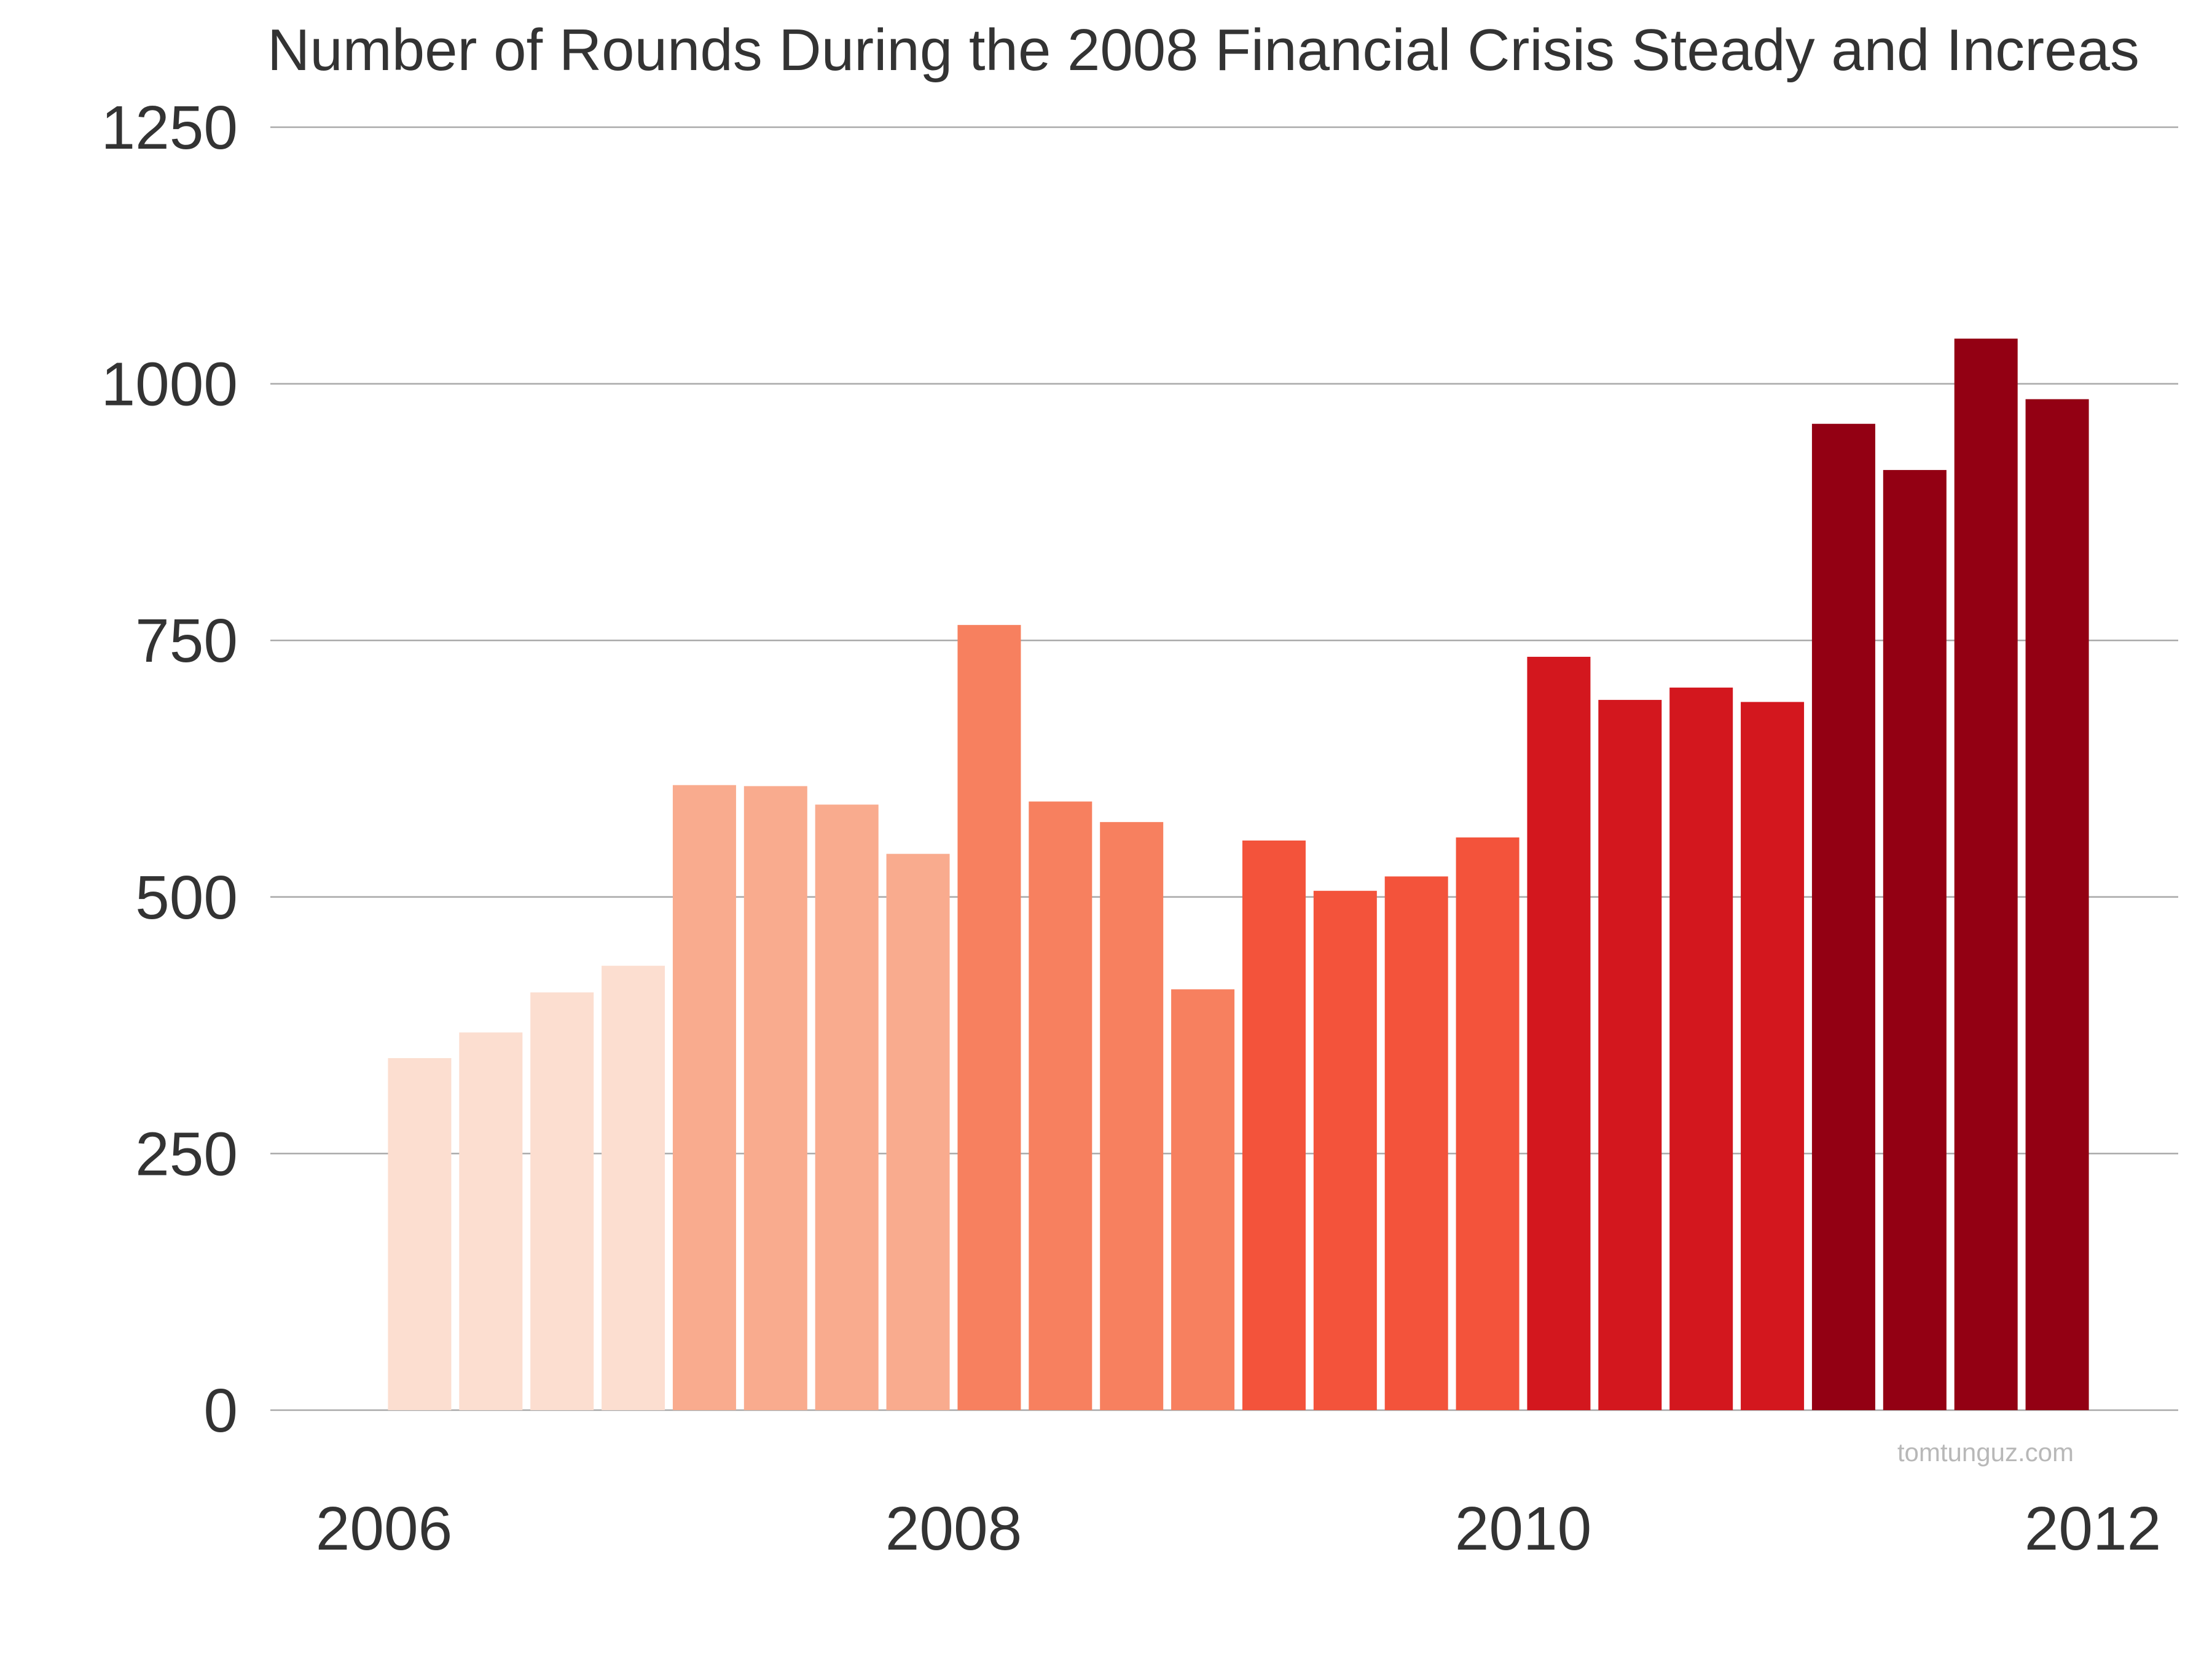 The height and width of the screenshot is (1659, 2212). I want to click on y-tick-label: 1000, so click(169, 384).